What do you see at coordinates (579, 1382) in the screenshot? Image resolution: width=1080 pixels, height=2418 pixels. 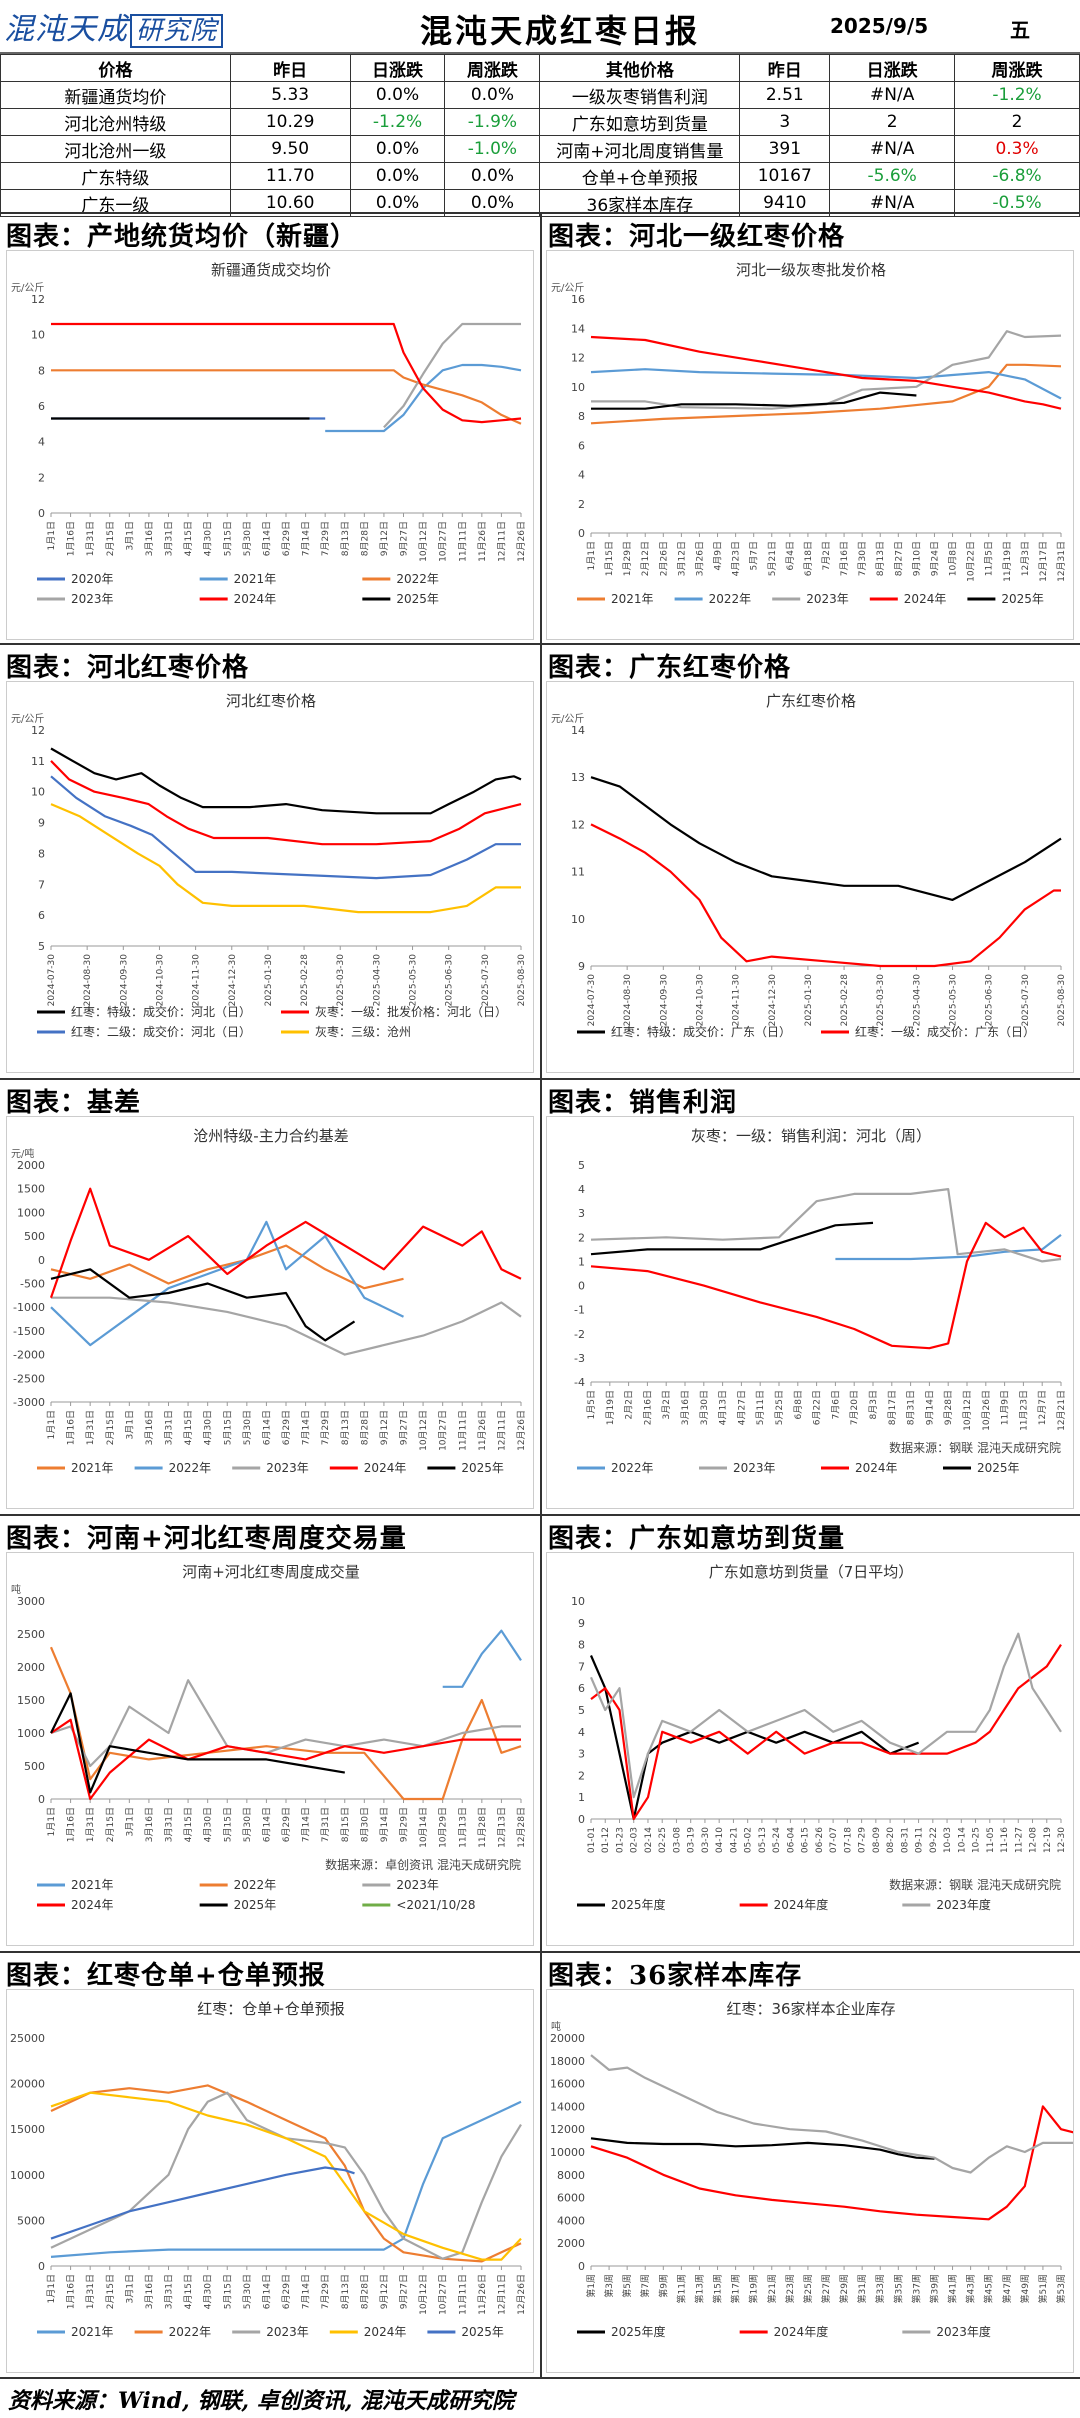 I see `y-tick-label: -4` at bounding box center [579, 1382].